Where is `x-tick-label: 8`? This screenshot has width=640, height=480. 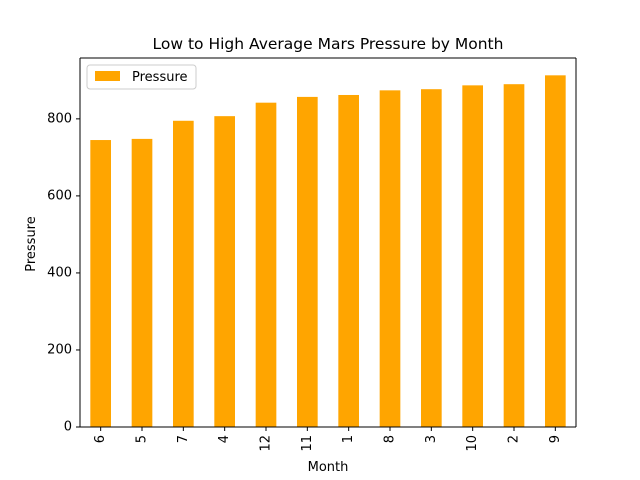
x-tick-label: 8 is located at coordinates (390, 439).